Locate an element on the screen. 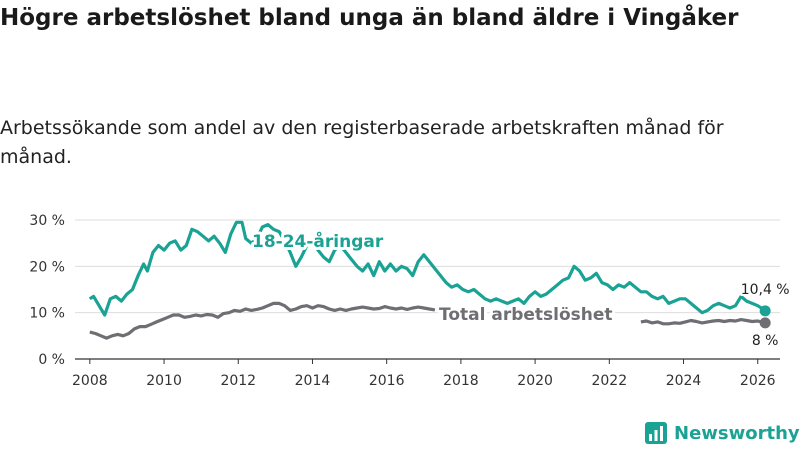 The width and height of the screenshot is (800, 450). newsworthy-logo: Newsworthy is located at coordinates (722, 433).